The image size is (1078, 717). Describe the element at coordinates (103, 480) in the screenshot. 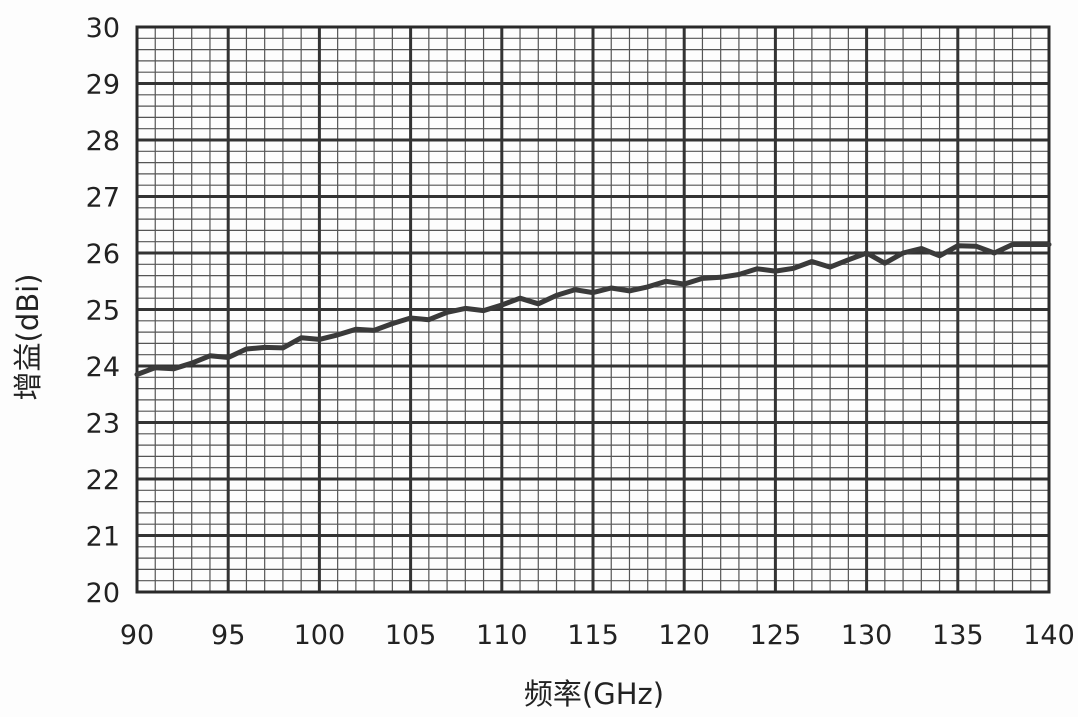

I see `y-tick-label: 22` at that location.